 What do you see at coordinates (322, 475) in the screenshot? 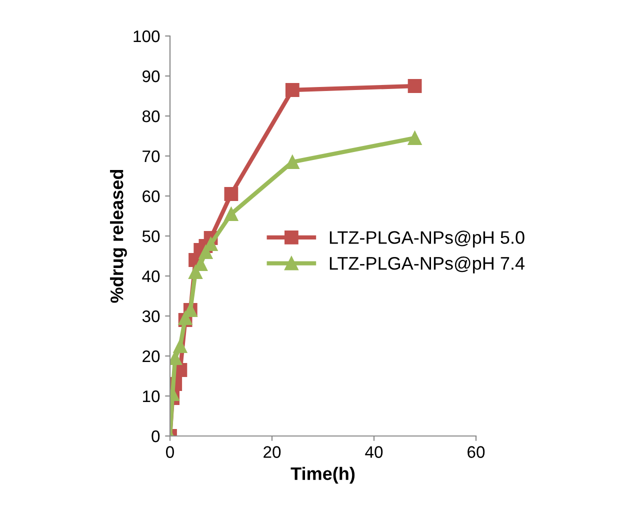
I see `x-axis-title: Time(h)` at bounding box center [322, 475].